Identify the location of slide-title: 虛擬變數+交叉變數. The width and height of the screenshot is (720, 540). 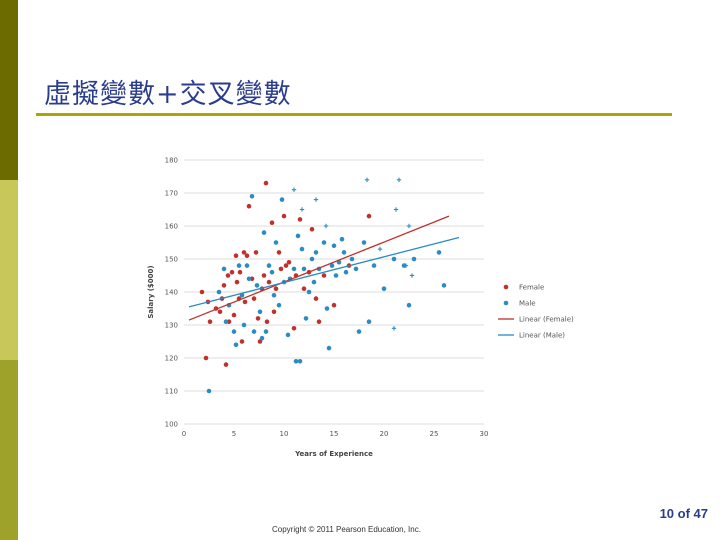
(168, 94).